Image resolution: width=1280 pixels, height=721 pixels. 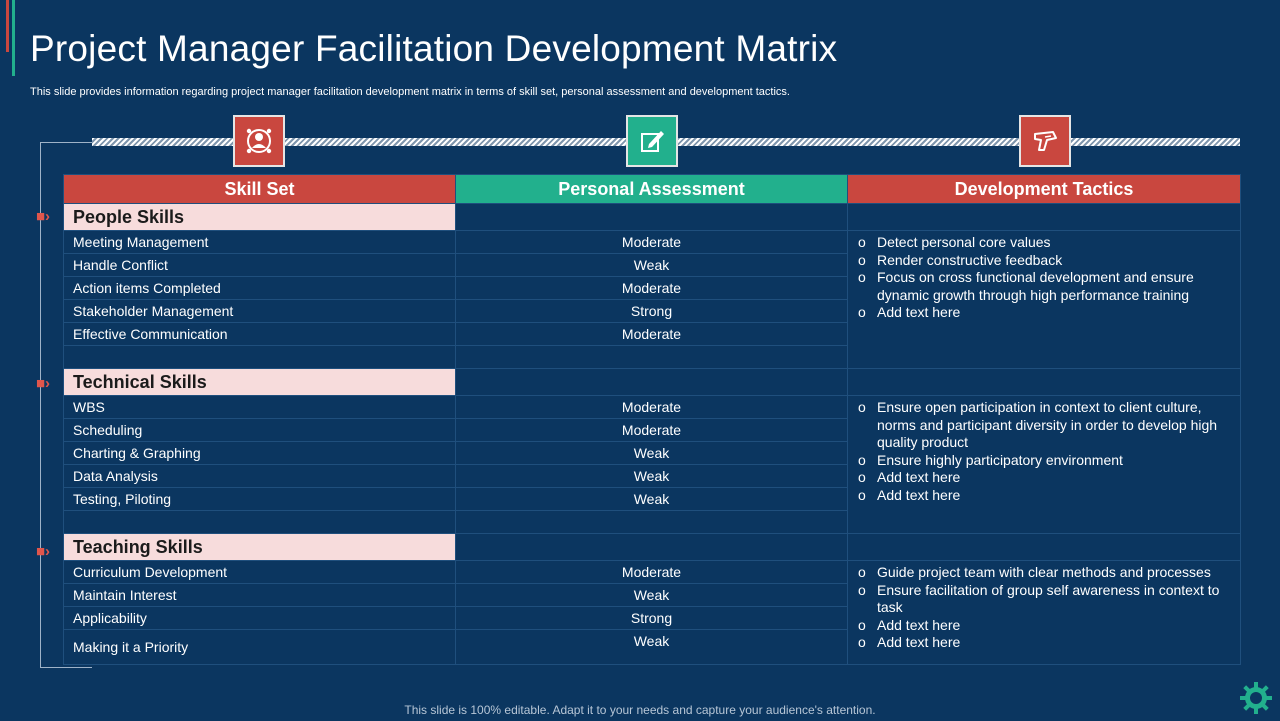 I want to click on skill-cell: Curriculum Development, so click(x=259, y=572).